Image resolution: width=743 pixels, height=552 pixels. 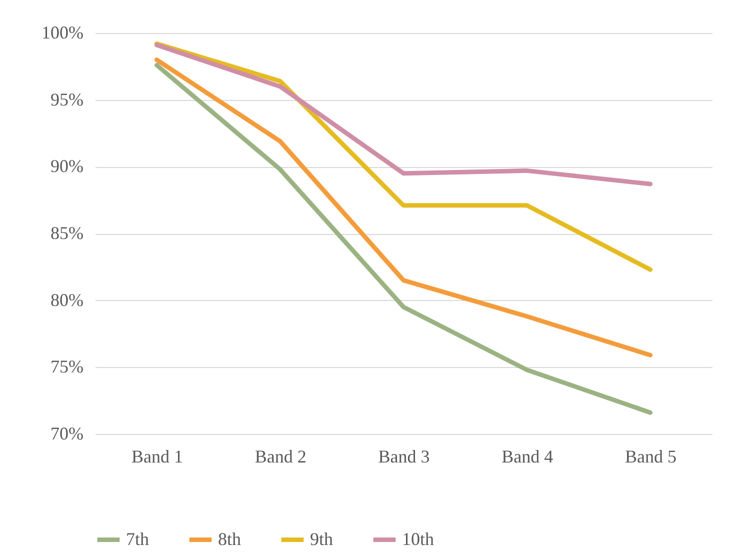 I want to click on legend-label: 9th, so click(x=322, y=538).